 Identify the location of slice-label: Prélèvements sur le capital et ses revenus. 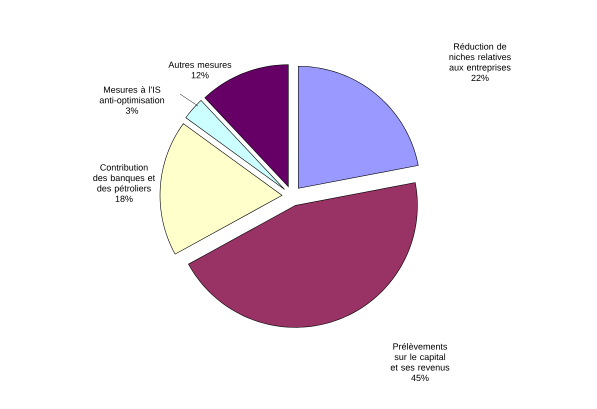
(420, 356).